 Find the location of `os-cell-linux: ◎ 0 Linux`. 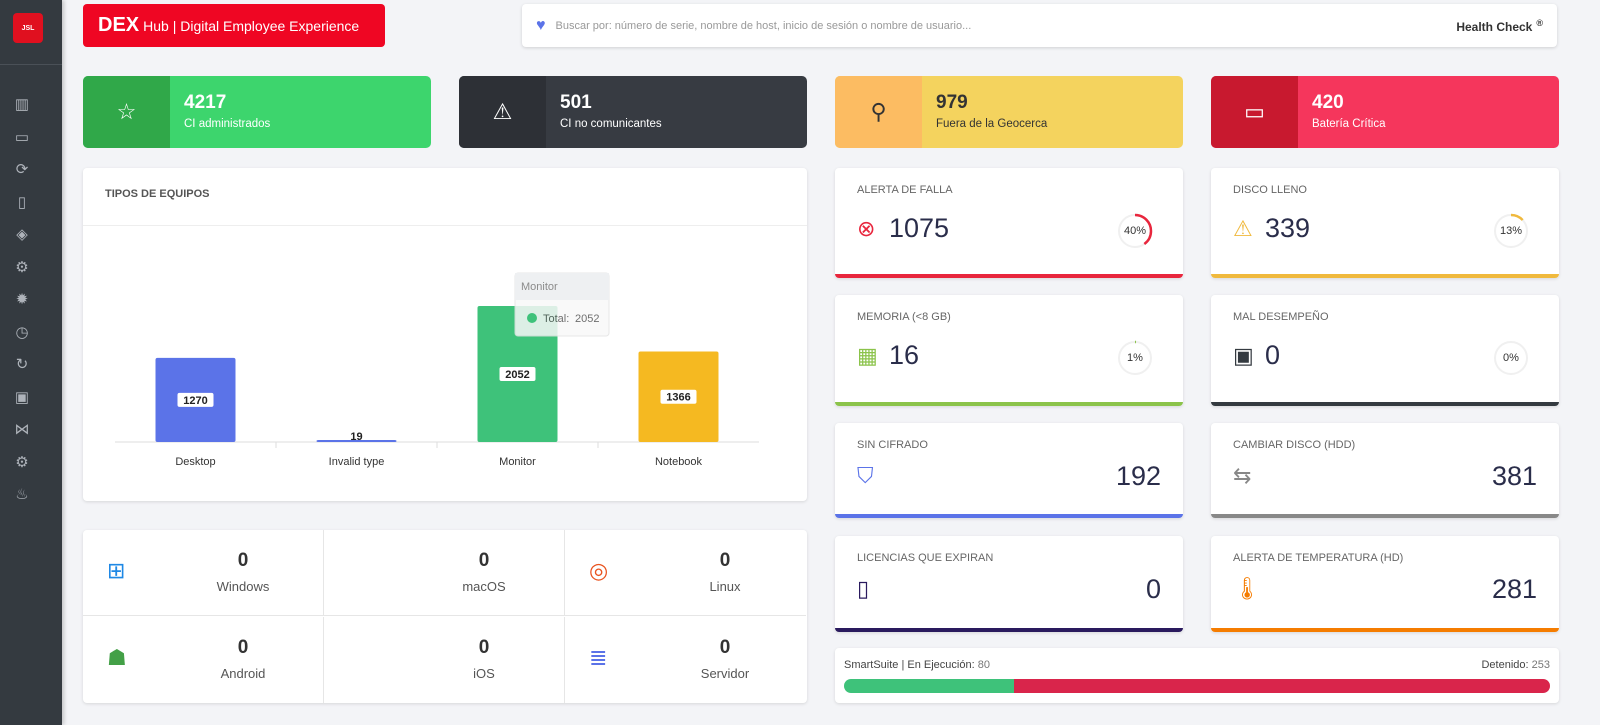

os-cell-linux: ◎ 0 Linux is located at coordinates (685, 573).